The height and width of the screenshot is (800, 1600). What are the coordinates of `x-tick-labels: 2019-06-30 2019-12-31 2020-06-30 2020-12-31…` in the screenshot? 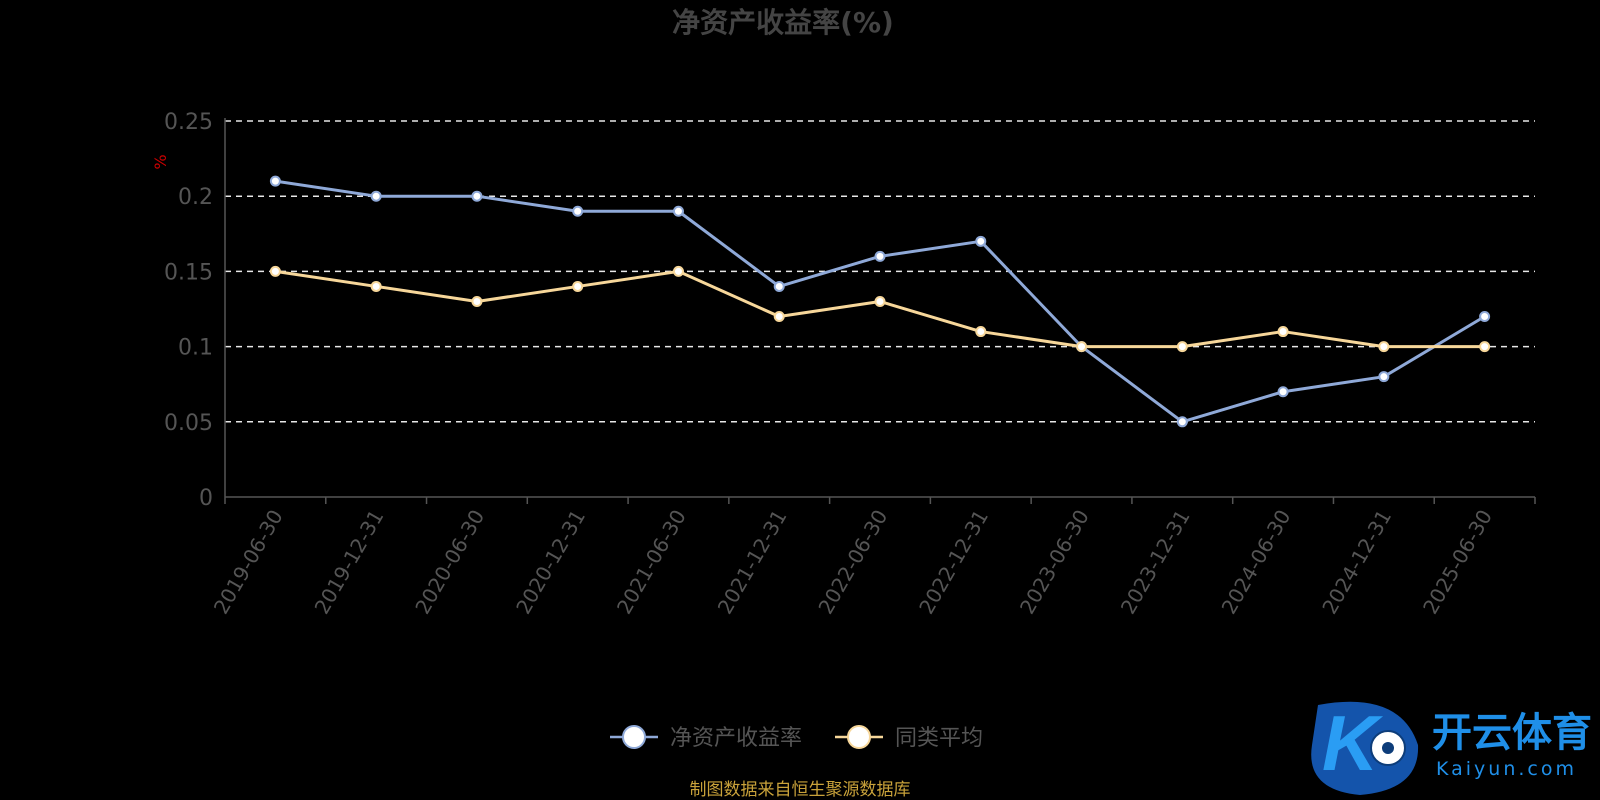 It's located at (853, 562).